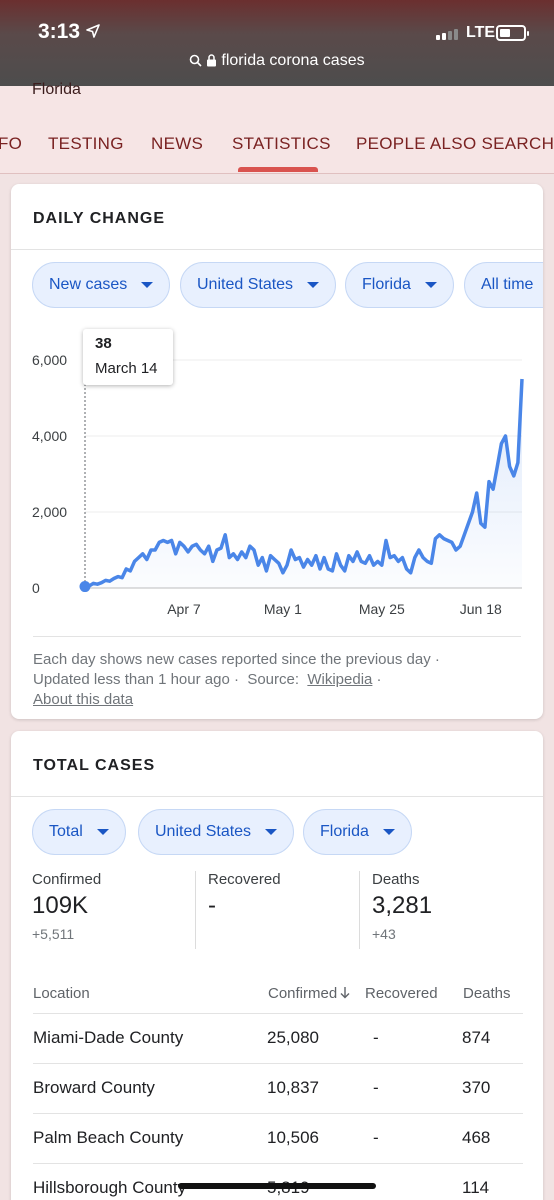 This screenshot has width=554, height=1200. I want to click on y-tick-label: 0, so click(36, 588).